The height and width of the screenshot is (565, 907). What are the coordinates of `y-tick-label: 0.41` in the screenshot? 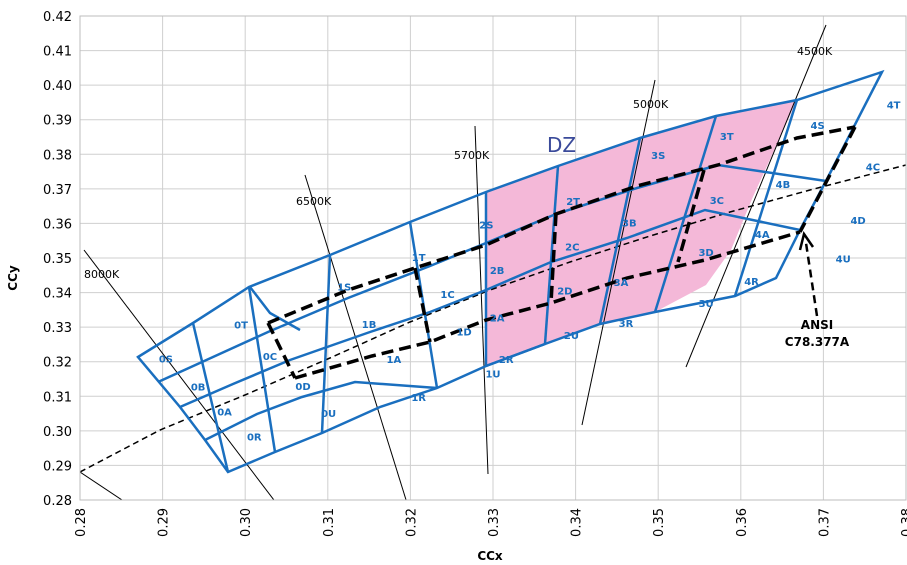 It's located at (57, 52).